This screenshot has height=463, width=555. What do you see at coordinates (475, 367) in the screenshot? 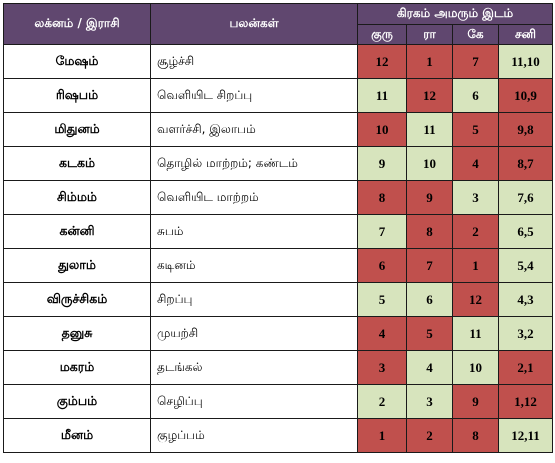
I see `ke-cell: 10` at bounding box center [475, 367].